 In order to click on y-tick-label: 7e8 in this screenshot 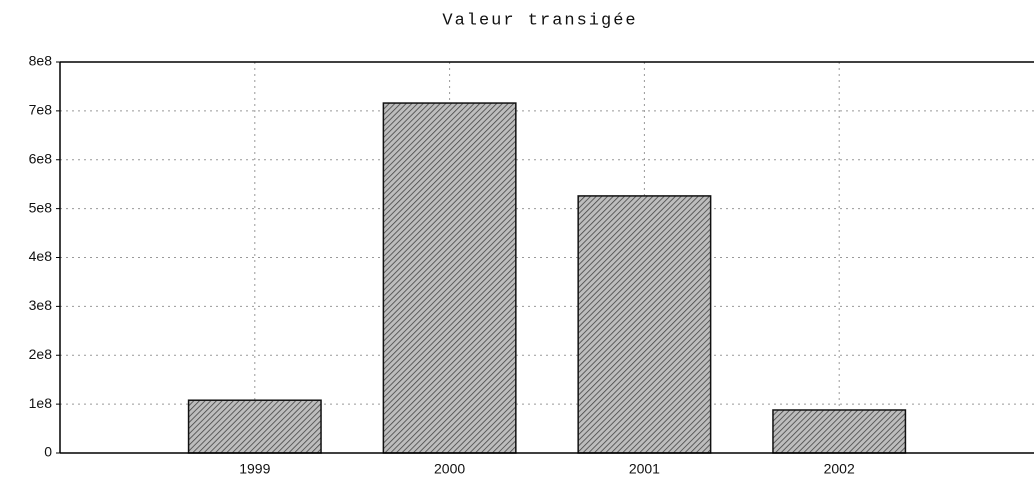, I will do `click(41, 110)`.